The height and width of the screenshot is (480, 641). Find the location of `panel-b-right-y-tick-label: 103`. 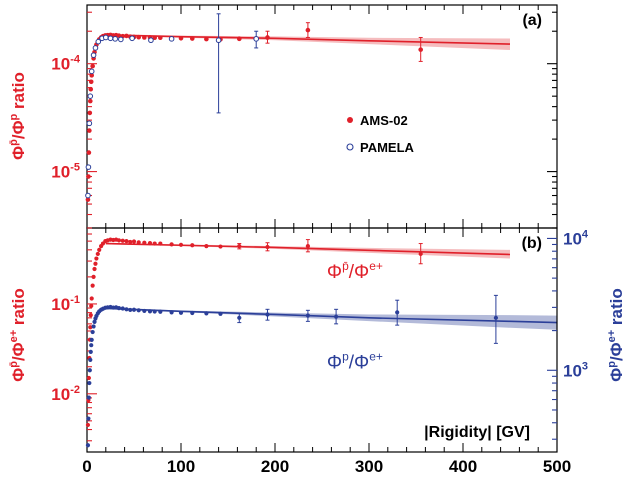

panel-b-right-y-tick-label: 103 is located at coordinates (575, 370).